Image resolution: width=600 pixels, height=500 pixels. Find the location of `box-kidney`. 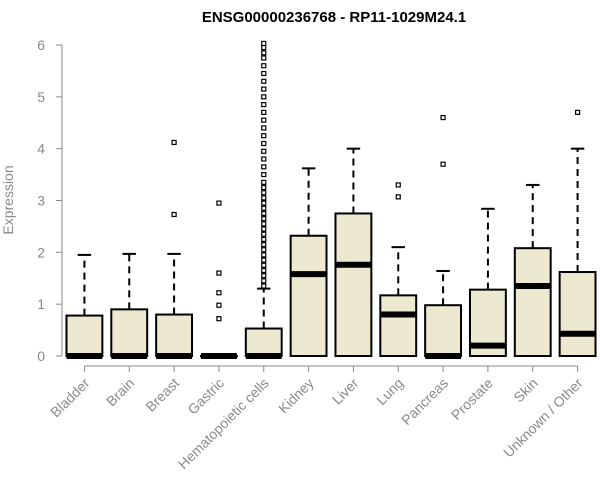

box-kidney is located at coordinates (308, 262).